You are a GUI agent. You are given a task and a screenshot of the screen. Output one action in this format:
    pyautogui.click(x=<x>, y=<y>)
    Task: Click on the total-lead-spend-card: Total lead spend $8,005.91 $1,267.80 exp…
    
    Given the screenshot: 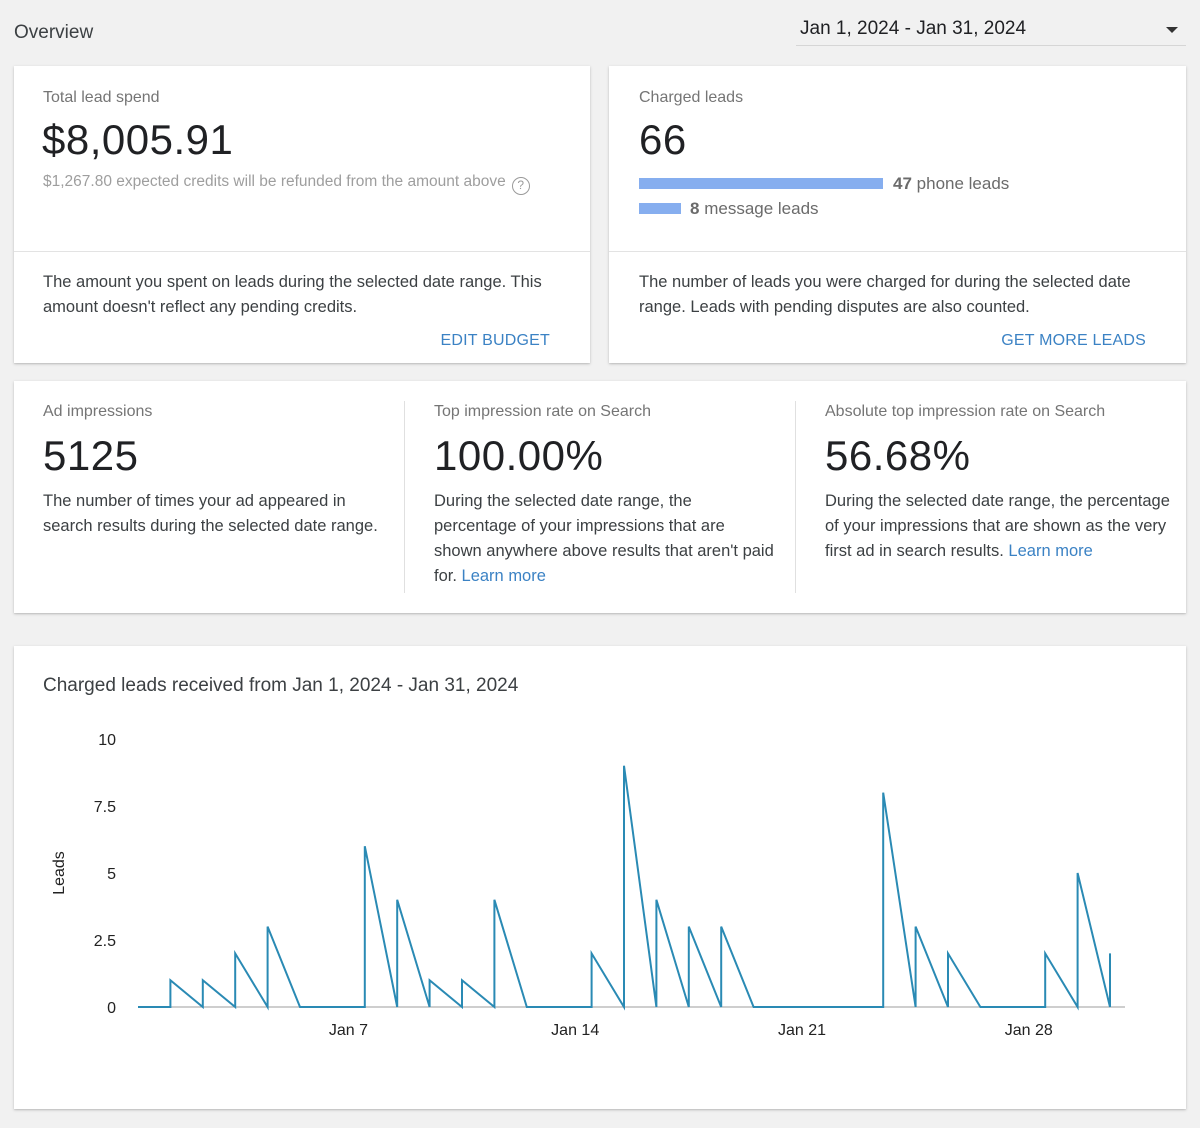 What is the action you would take?
    pyautogui.click(x=302, y=214)
    